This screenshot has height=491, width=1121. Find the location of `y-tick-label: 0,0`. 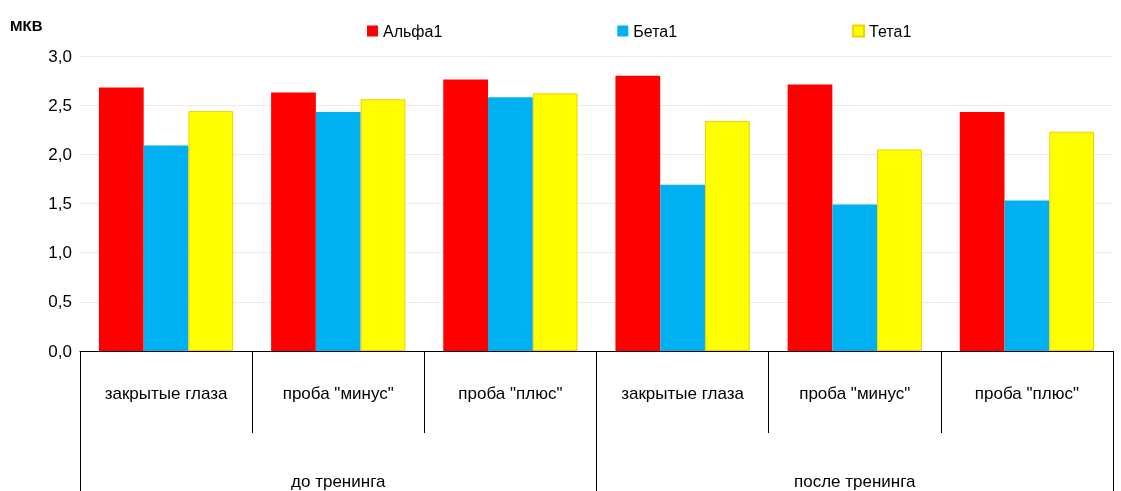

y-tick-label: 0,0 is located at coordinates (60, 351).